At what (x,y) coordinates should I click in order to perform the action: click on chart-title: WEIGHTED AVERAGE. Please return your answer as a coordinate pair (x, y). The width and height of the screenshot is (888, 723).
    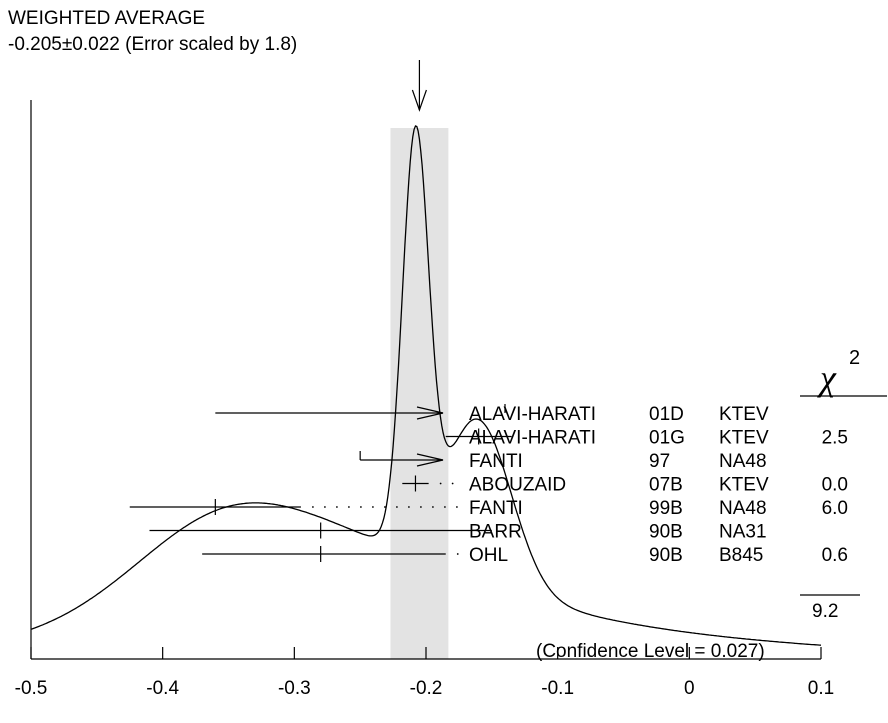
    Looking at the image, I should click on (106, 18).